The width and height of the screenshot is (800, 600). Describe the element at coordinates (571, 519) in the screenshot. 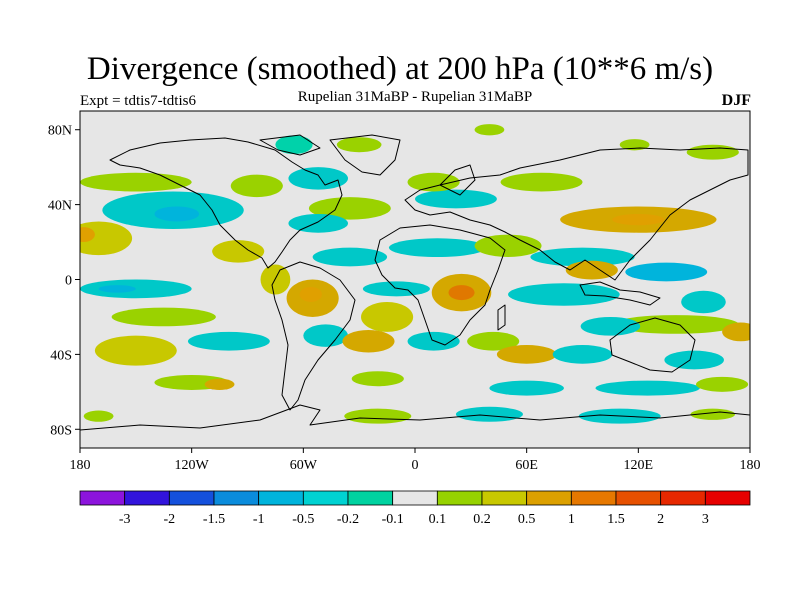

I see `colorbar-label: 1` at that location.